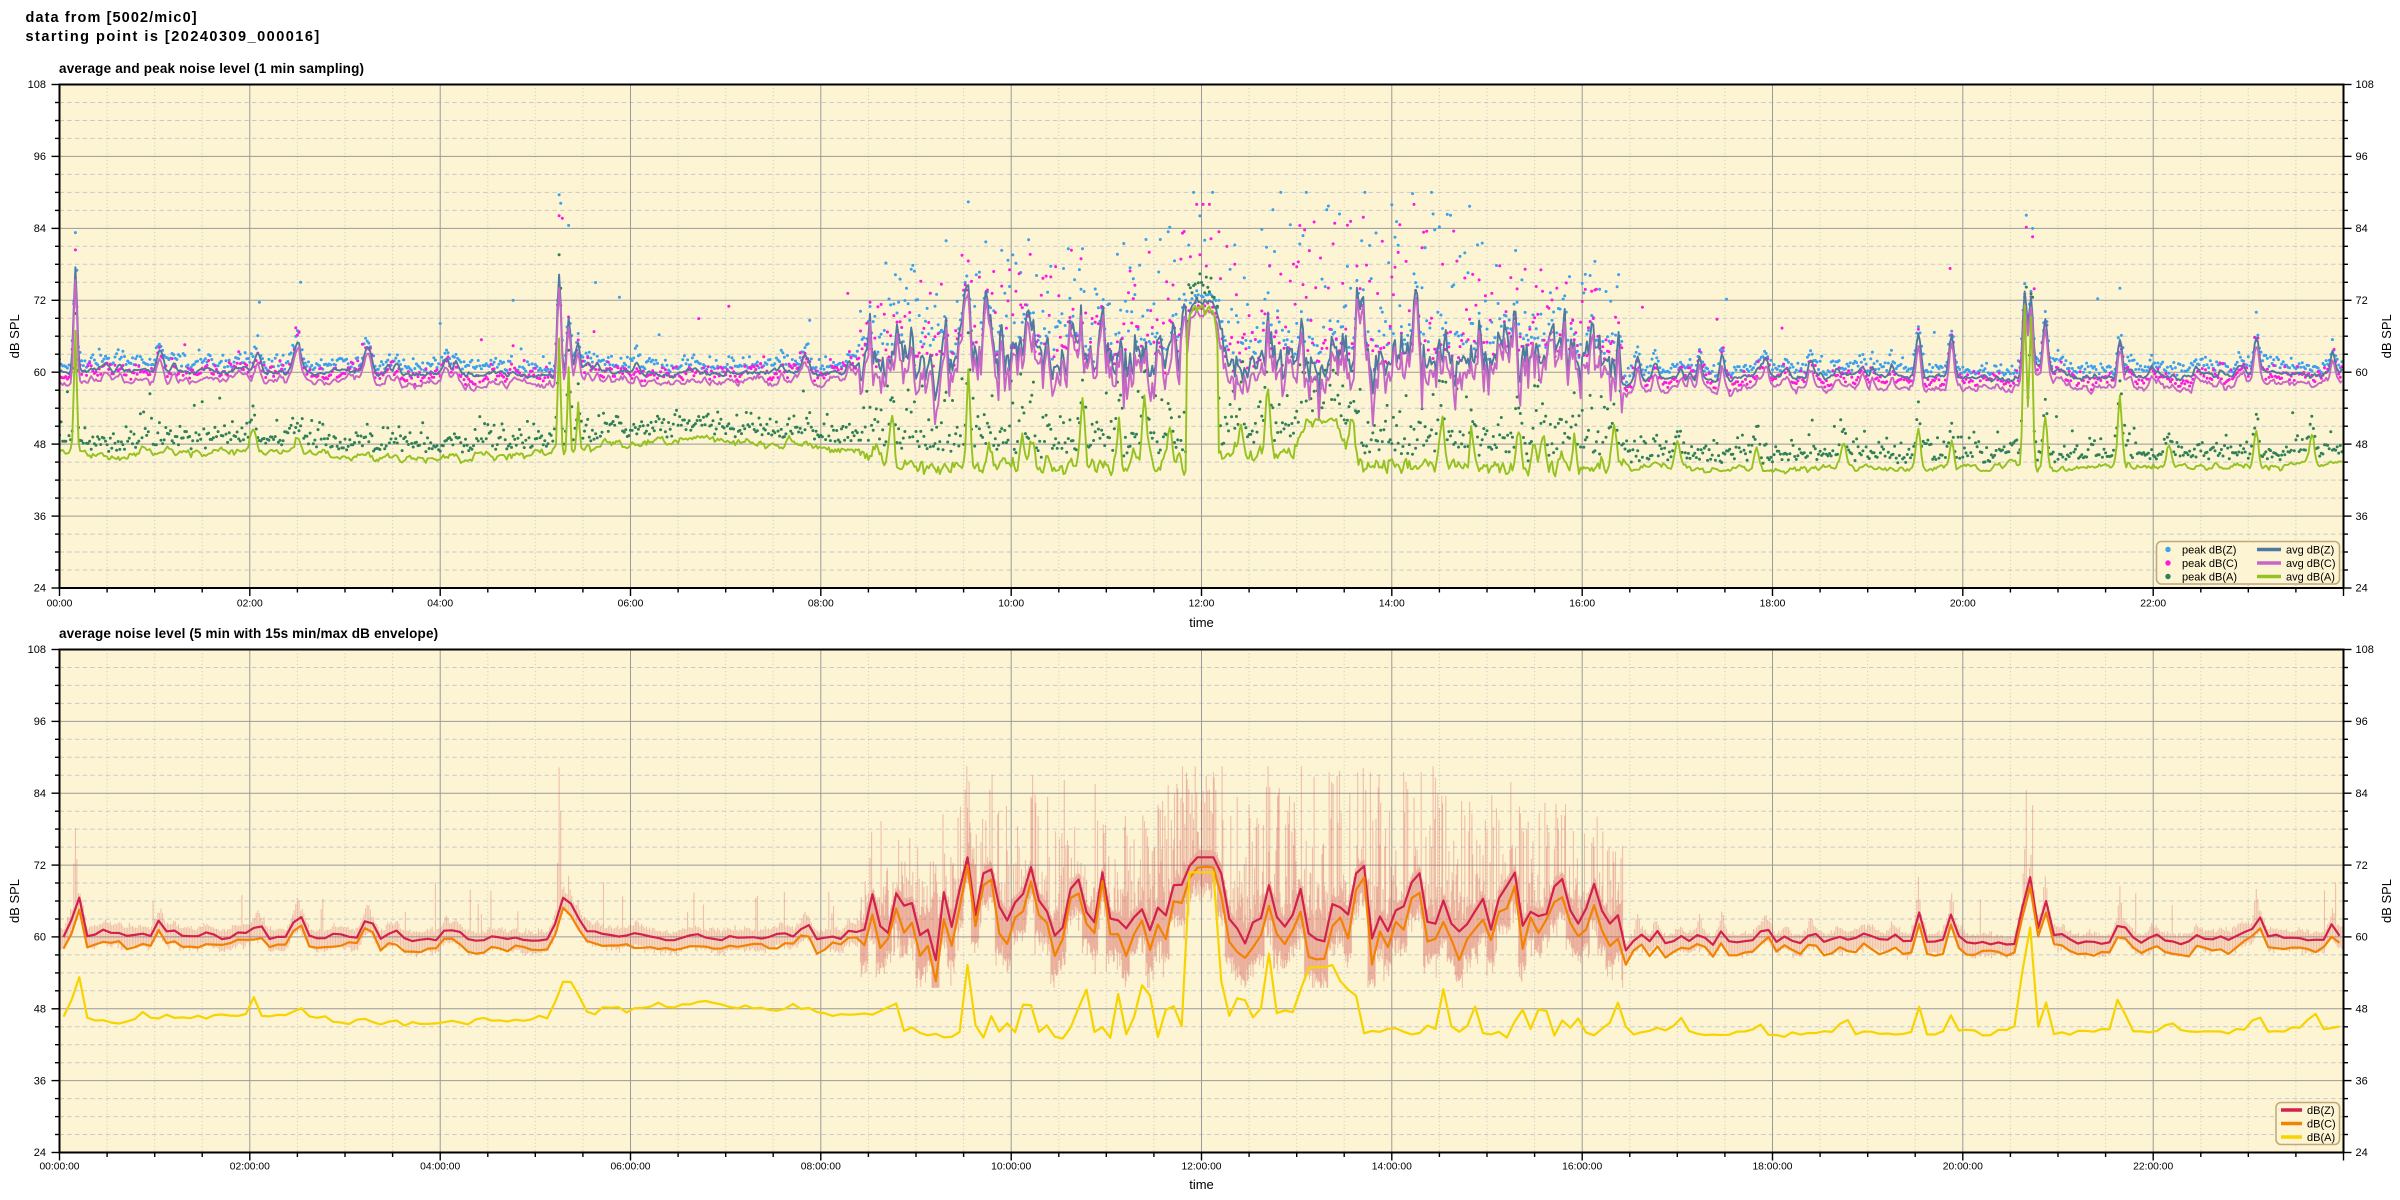 The image size is (2400, 1200). Describe the element at coordinates (1011, 604) in the screenshot. I see `svg-text: 10:00` at that location.